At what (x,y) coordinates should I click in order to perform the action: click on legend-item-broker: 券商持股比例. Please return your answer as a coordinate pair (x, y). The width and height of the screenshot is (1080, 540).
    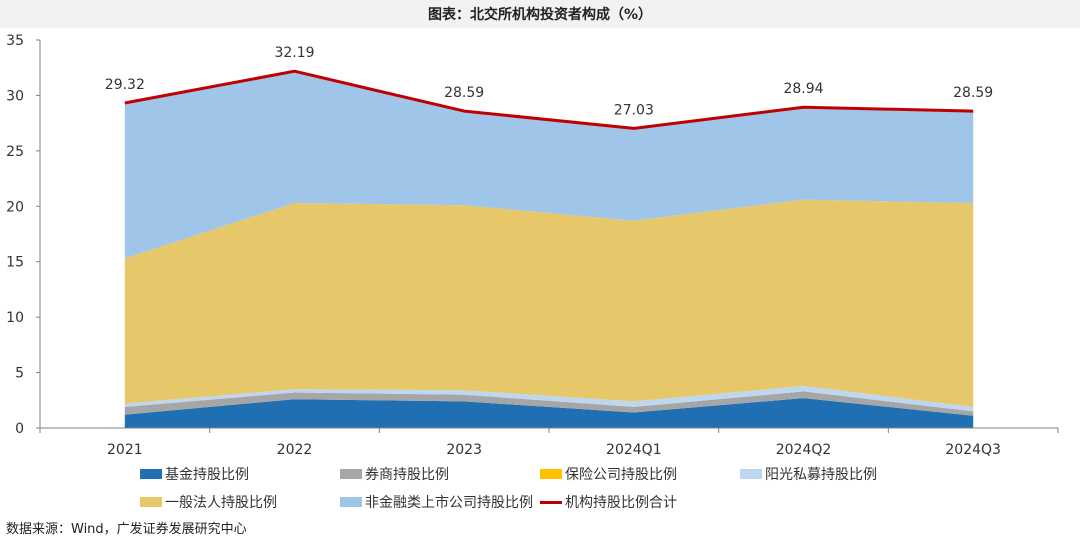
    Looking at the image, I should click on (394, 474).